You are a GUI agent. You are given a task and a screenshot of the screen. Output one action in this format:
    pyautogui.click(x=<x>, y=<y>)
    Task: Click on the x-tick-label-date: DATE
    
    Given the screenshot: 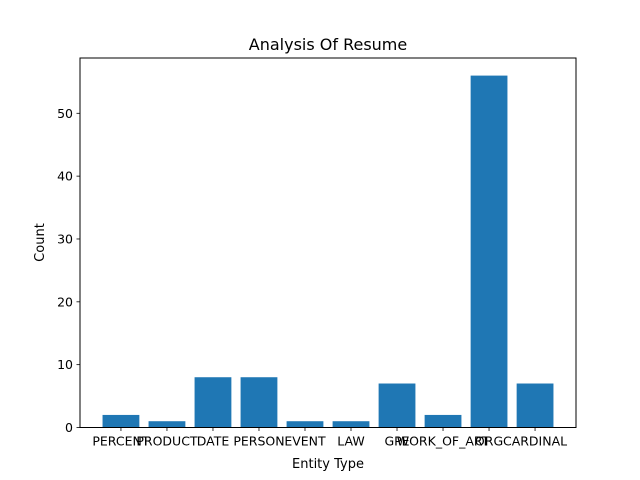 What is the action you would take?
    pyautogui.click(x=213, y=441)
    